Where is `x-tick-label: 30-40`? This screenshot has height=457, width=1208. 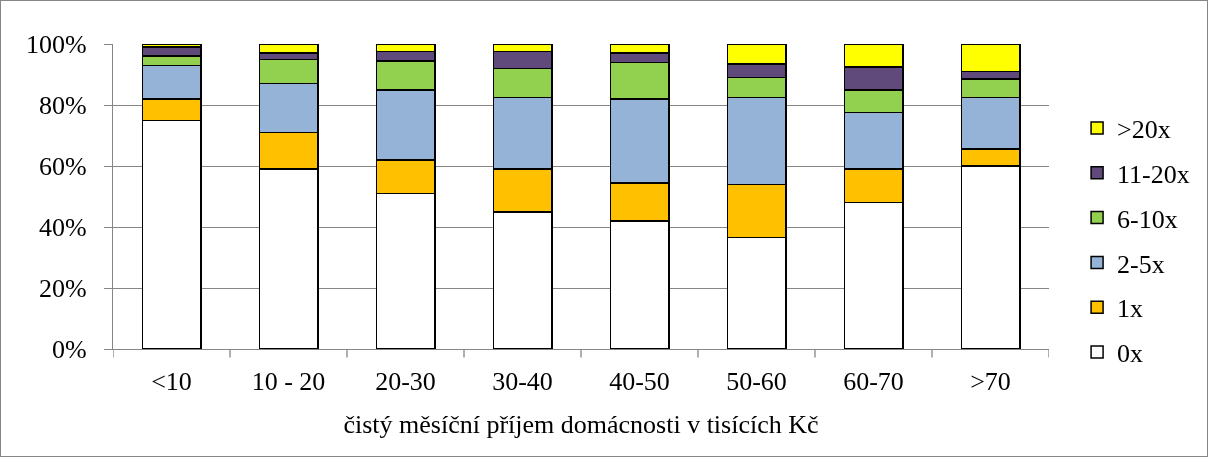 x-tick-label: 30-40 is located at coordinates (522, 382).